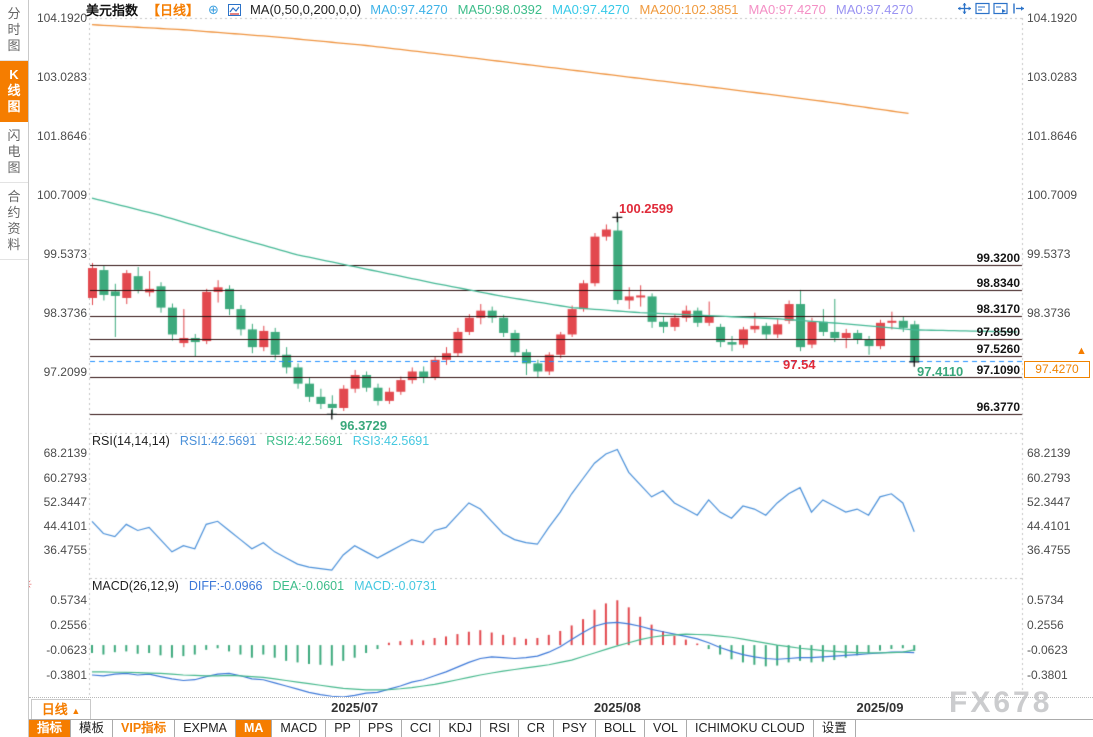 Image resolution: width=1093 pixels, height=737 pixels. What do you see at coordinates (998, 282) in the screenshot?
I see `price-level-label: 98.8340` at bounding box center [998, 282].